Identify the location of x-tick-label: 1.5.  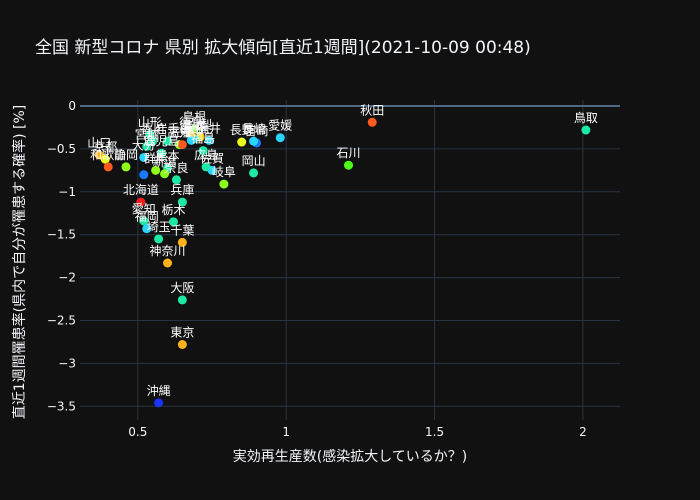
(434, 432).